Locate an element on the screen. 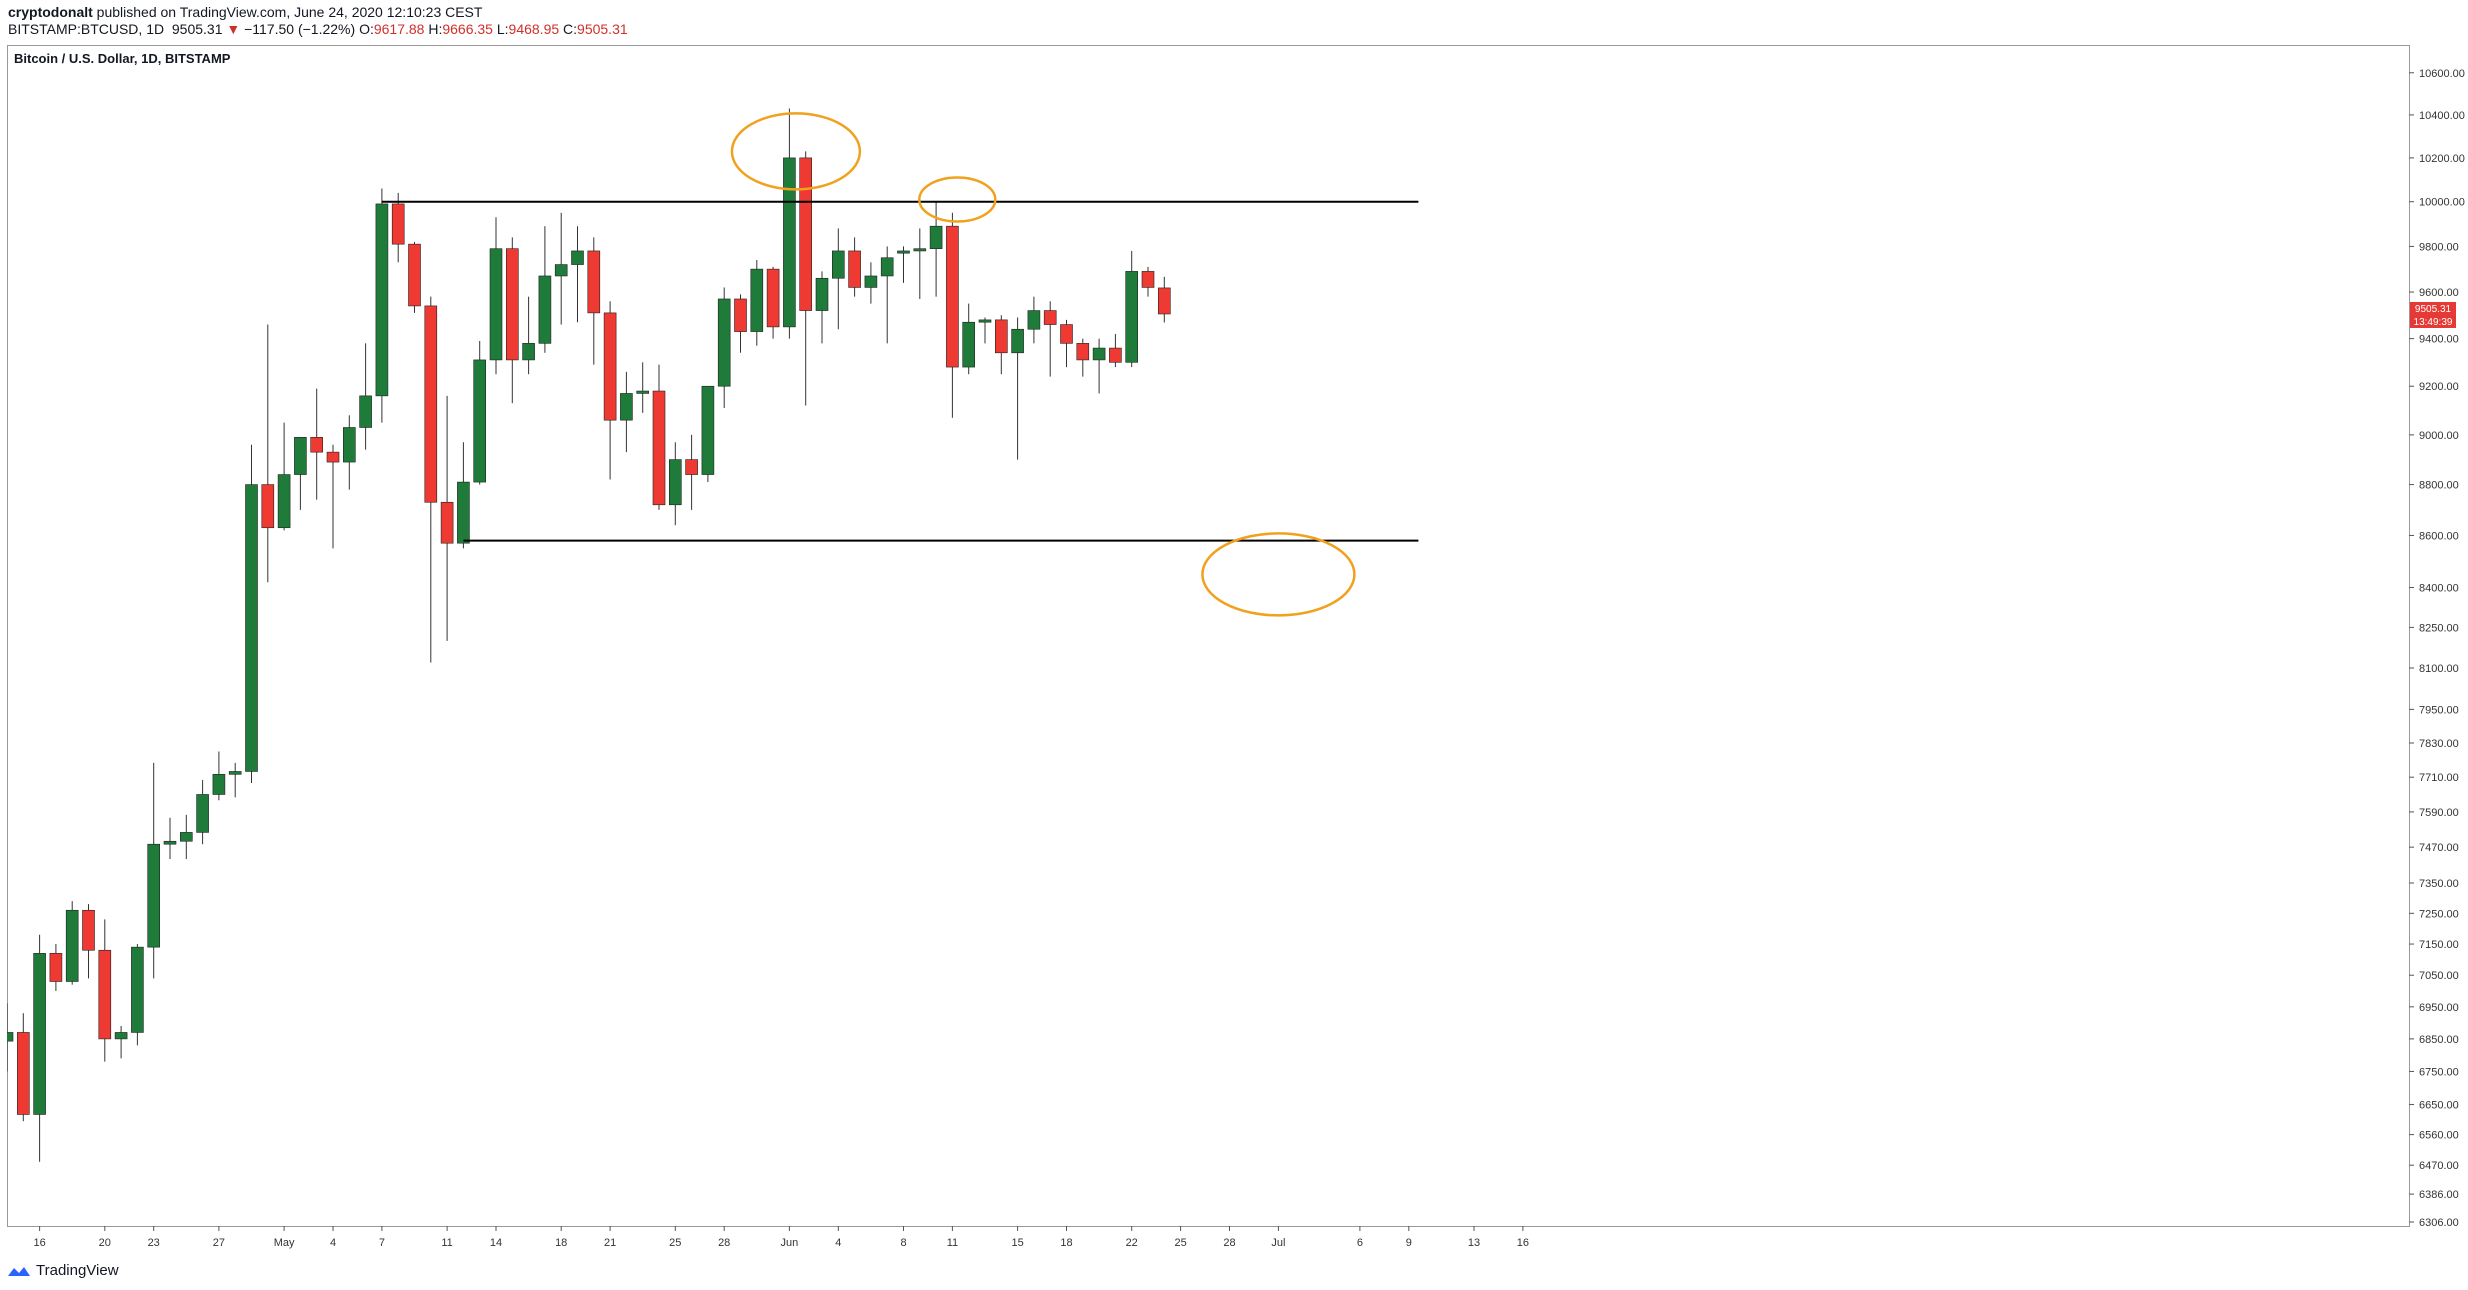 This screenshot has width=2468, height=1290. low-value: 9468.95 is located at coordinates (534, 29).